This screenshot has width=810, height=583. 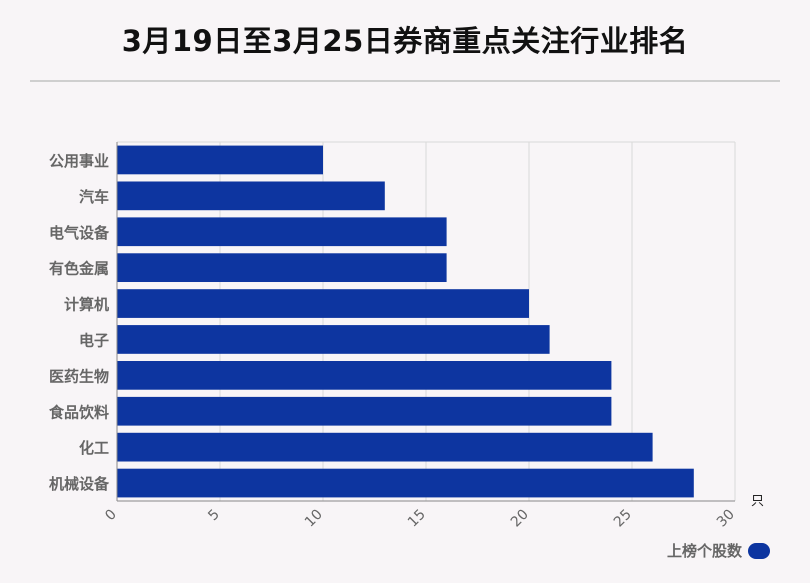 What do you see at coordinates (520, 519) in the screenshot?
I see `x-tick-label: 20` at bounding box center [520, 519].